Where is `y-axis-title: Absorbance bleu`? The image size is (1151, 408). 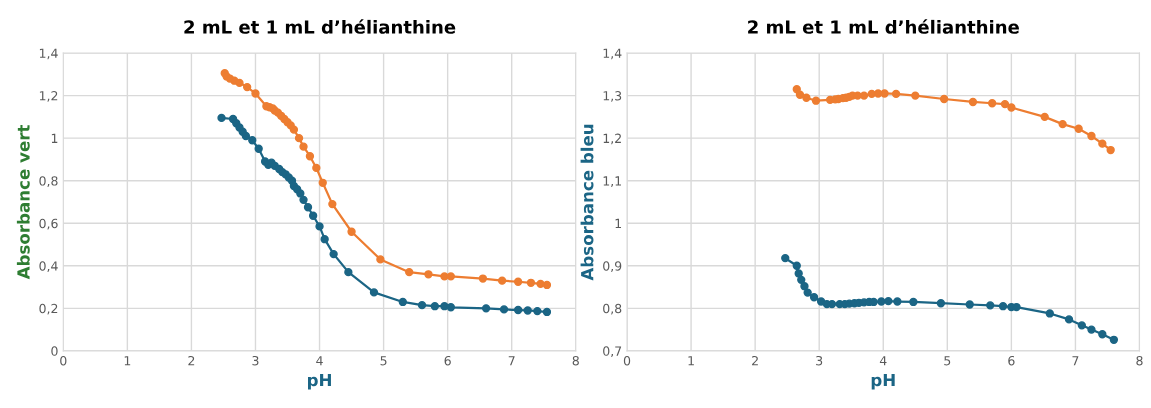
y-axis-title: Absorbance bleu is located at coordinates (587, 202).